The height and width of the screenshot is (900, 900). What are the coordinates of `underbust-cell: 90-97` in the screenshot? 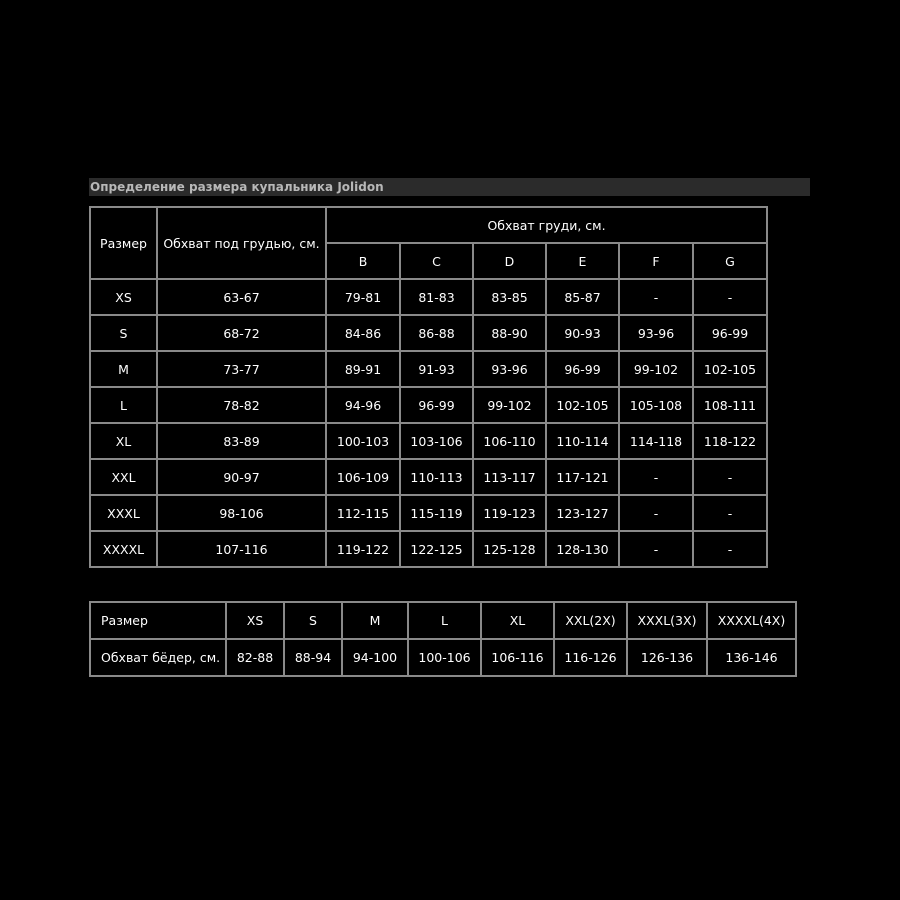 It's located at (241, 477).